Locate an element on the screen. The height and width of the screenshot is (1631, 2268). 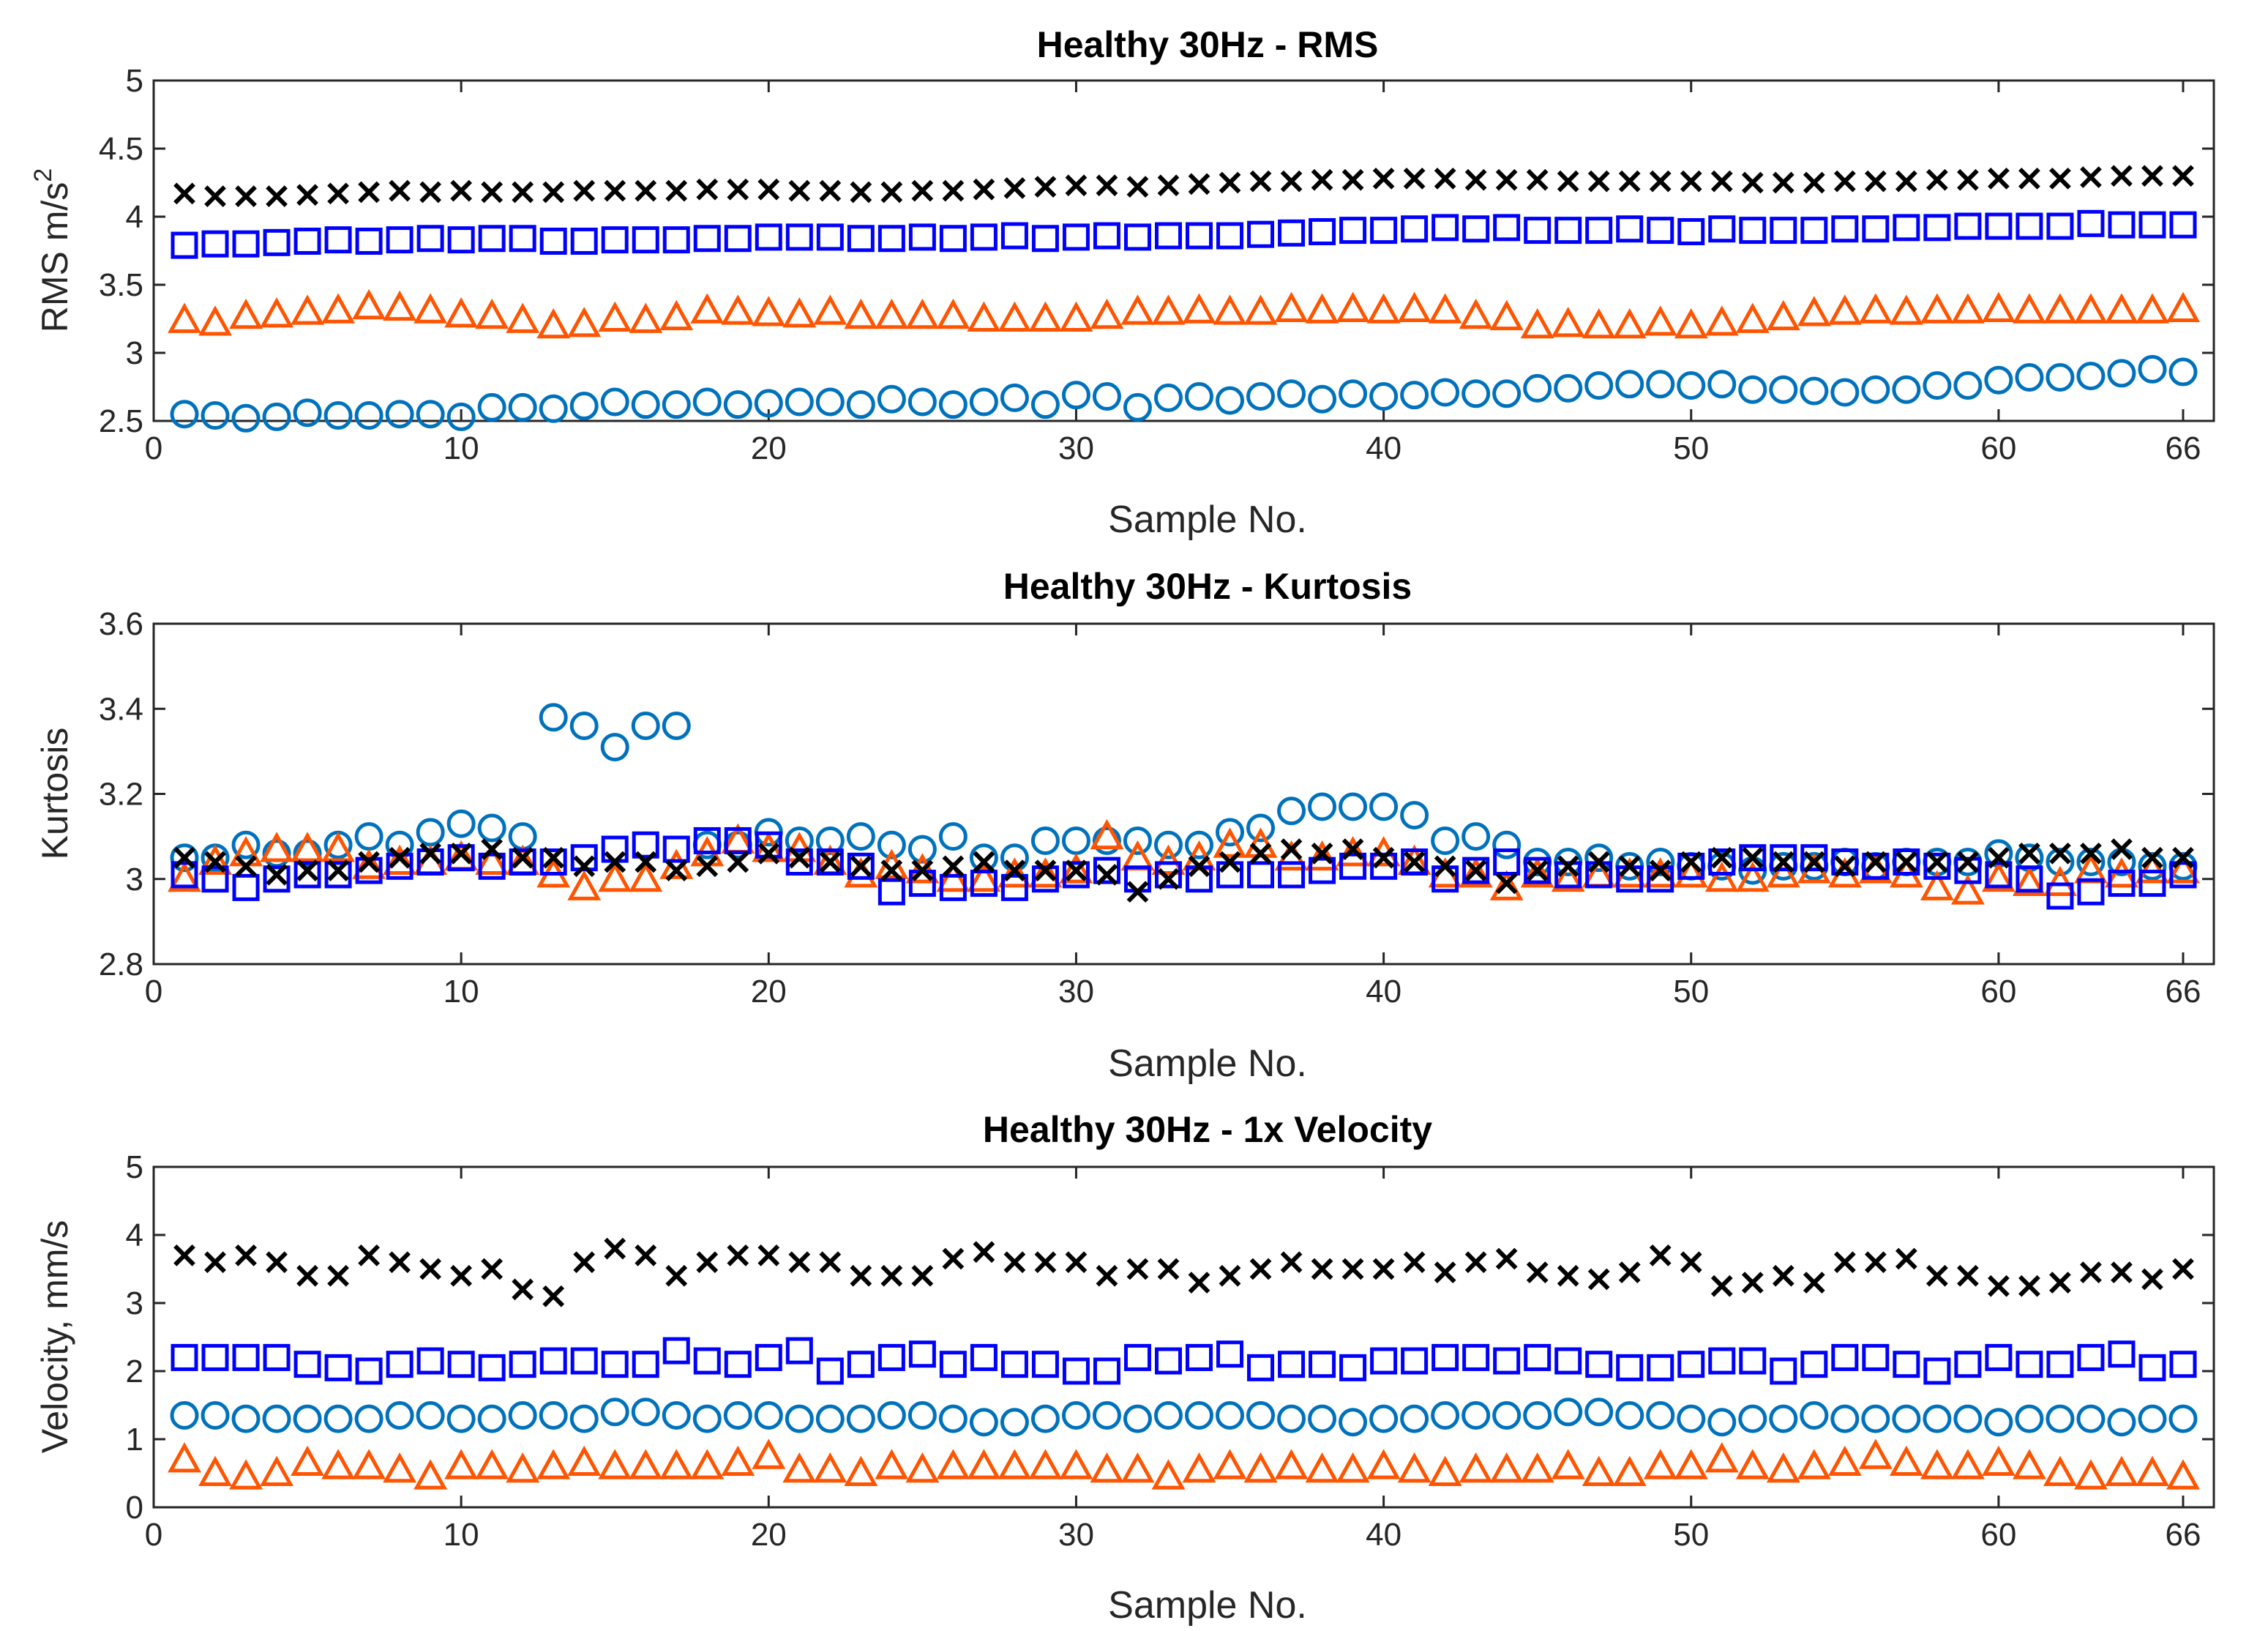
series-s3 is located at coordinates (1184, 313).